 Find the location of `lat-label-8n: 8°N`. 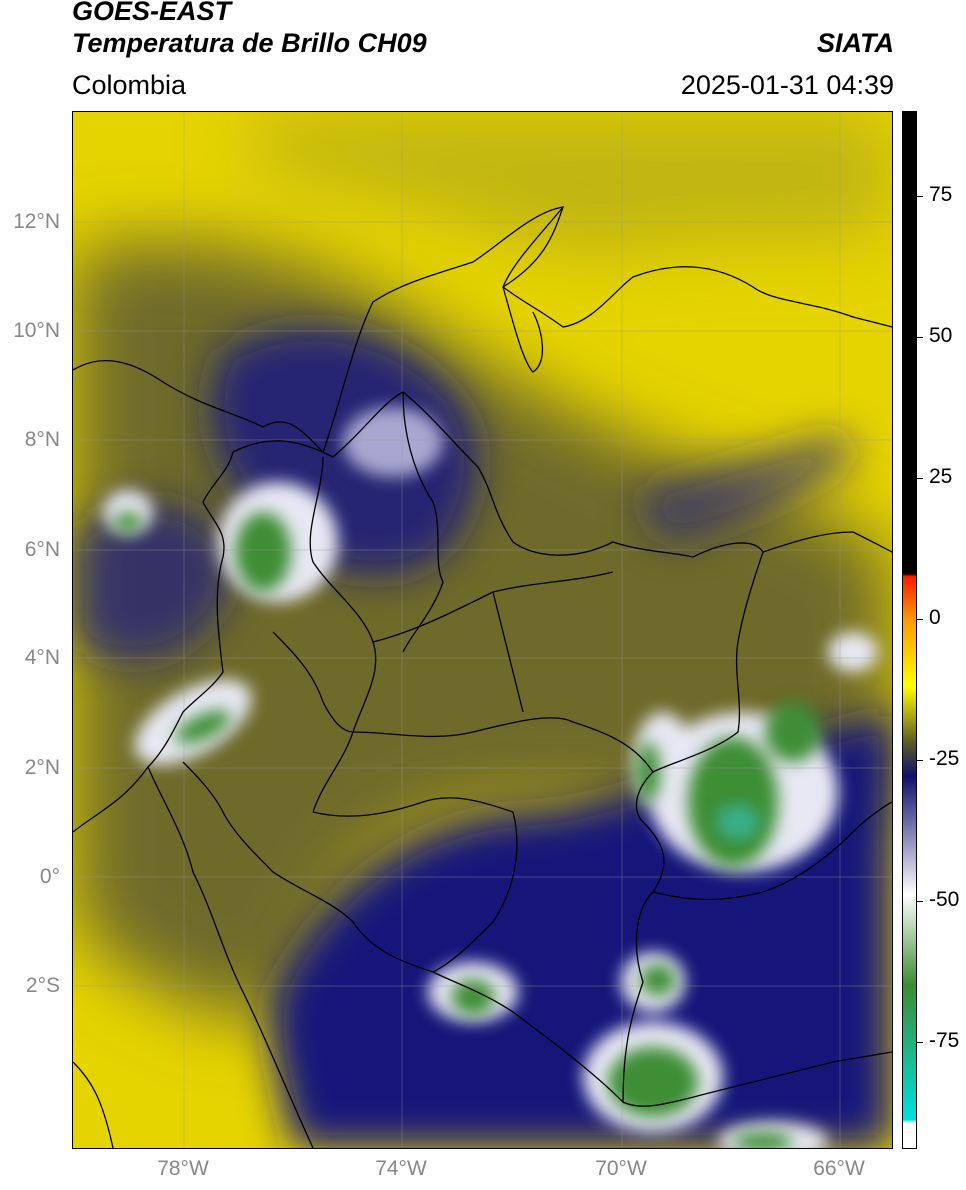

lat-label-8n: 8°N is located at coordinates (42, 439).